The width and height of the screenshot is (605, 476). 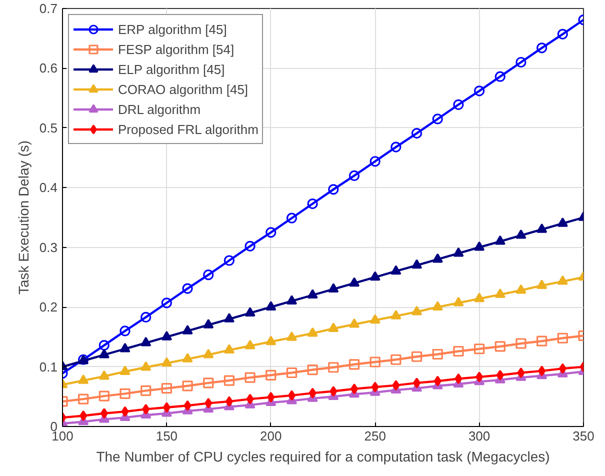 What do you see at coordinates (167, 436) in the screenshot?
I see `x-tick-label: 150` at bounding box center [167, 436].